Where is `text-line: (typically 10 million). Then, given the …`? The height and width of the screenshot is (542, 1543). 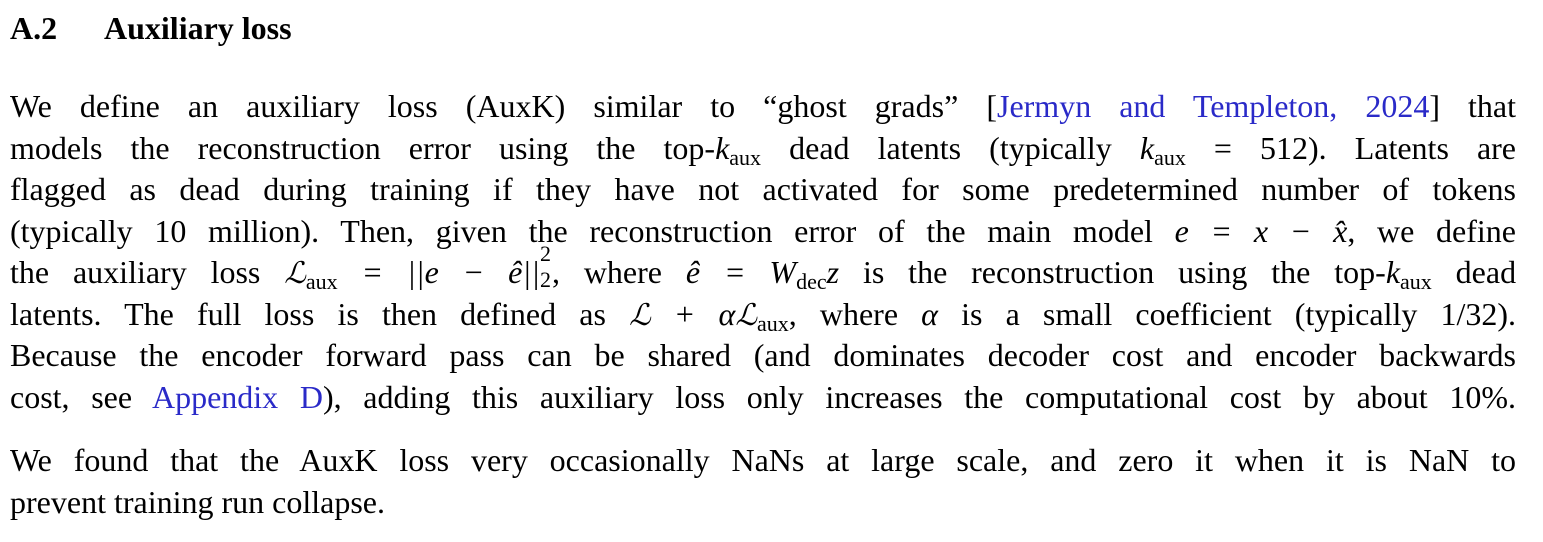 text-line: (typically 10 million). Then, given the … is located at coordinates (763, 230).